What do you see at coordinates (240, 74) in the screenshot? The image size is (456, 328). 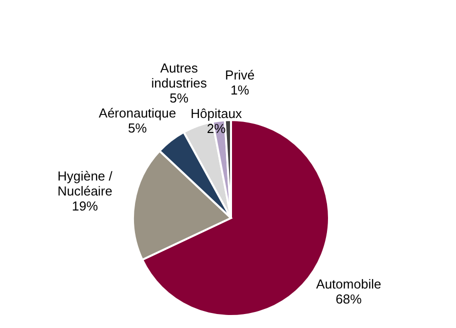 I see `slice-label: Privé` at bounding box center [240, 74].